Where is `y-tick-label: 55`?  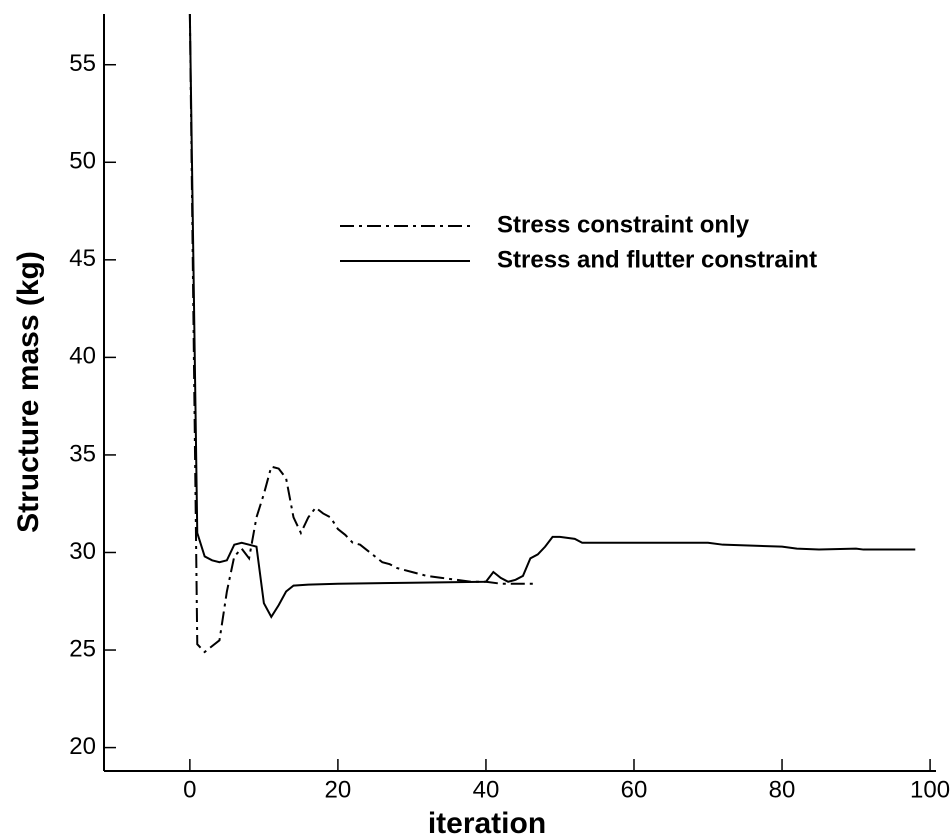
y-tick-label: 55 is located at coordinates (82, 63).